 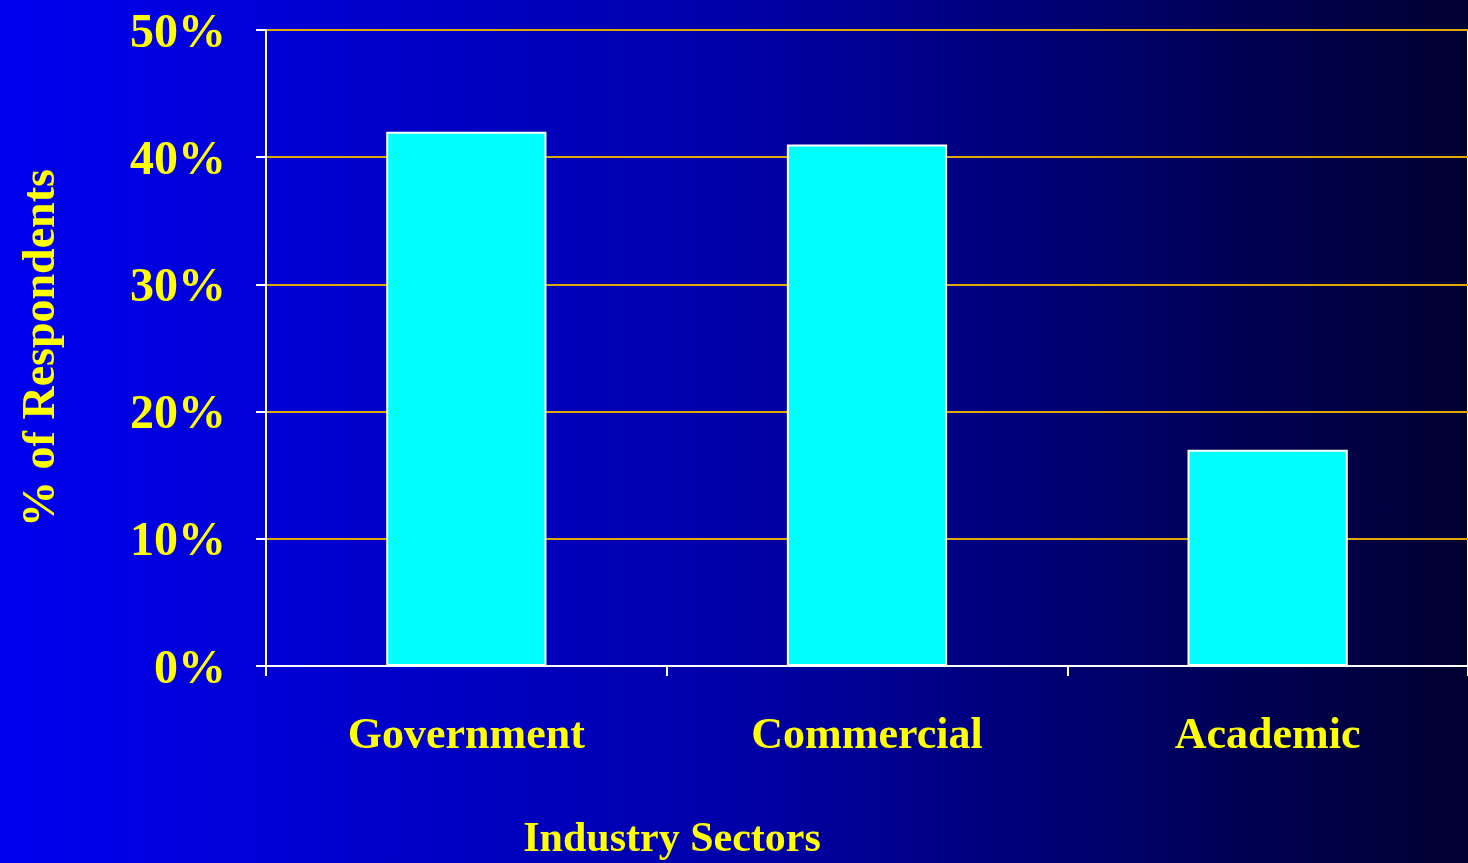 I want to click on y-axis-title: % of Respondents, so click(x=38, y=348).